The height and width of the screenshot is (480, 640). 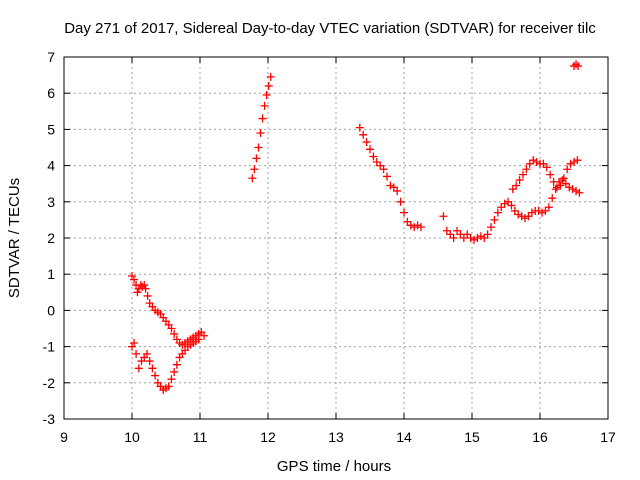 What do you see at coordinates (51, 57) in the screenshot?
I see `y-tick-label: 7` at bounding box center [51, 57].